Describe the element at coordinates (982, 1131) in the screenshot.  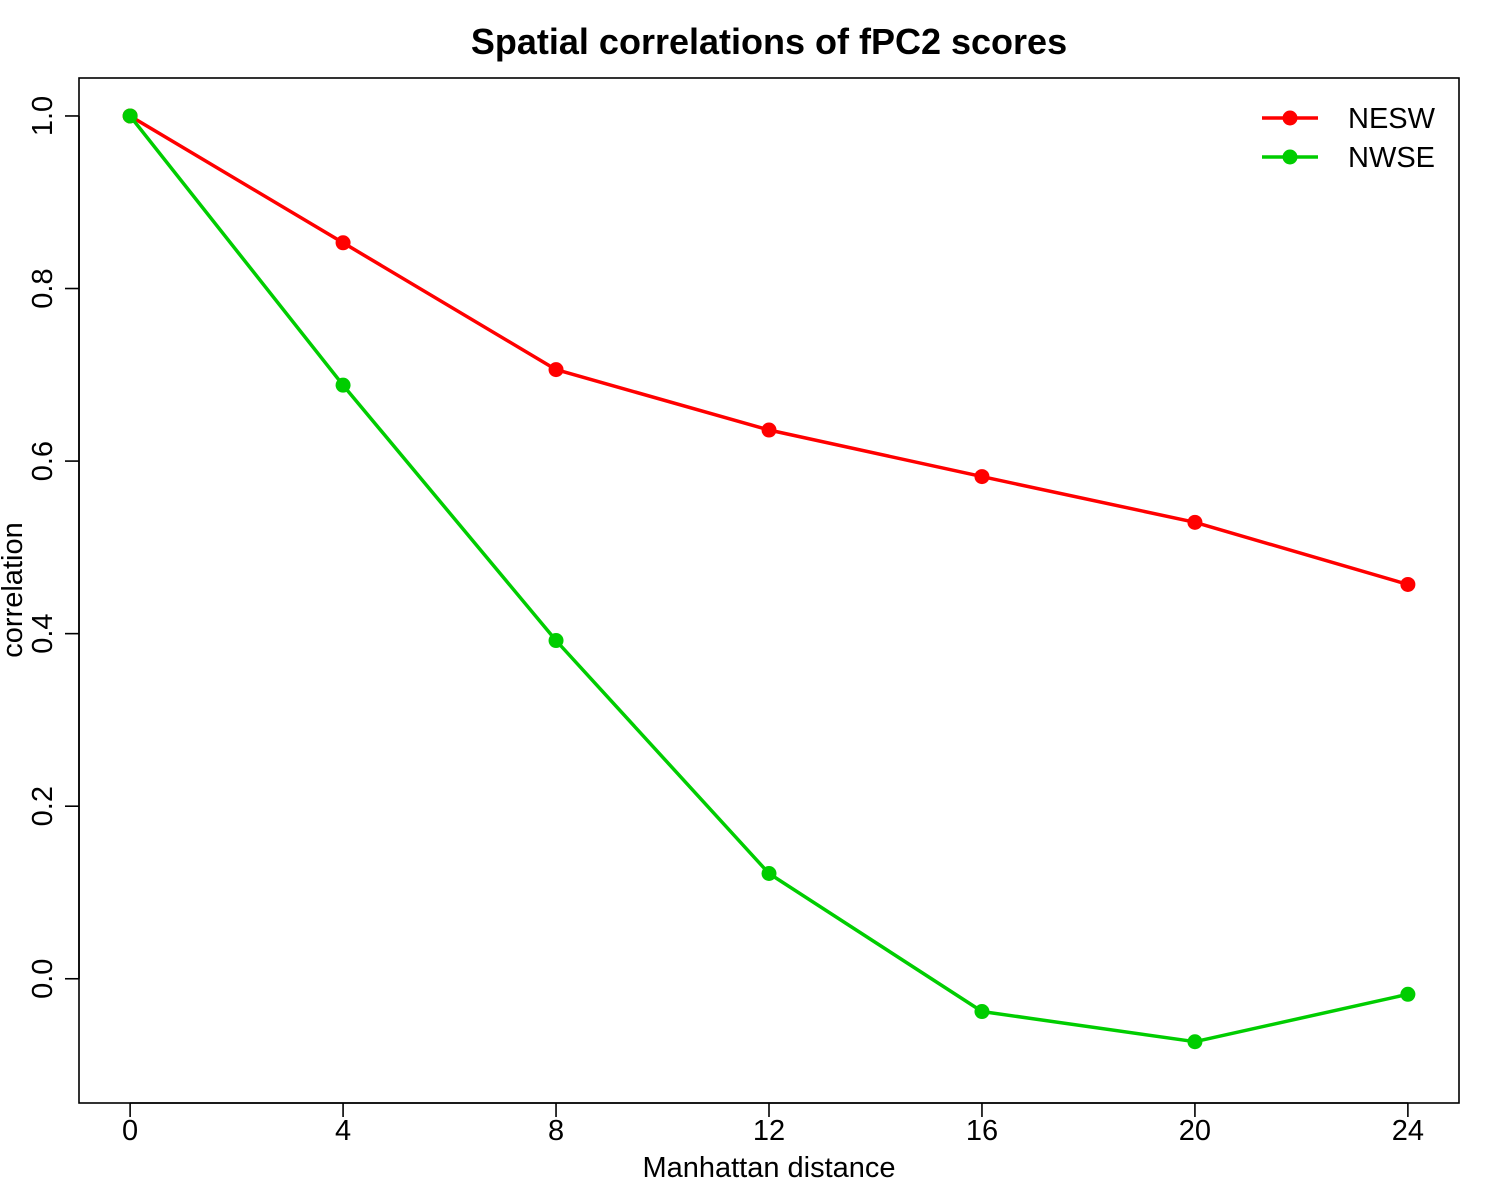
I see `x-tick-label: 16` at that location.